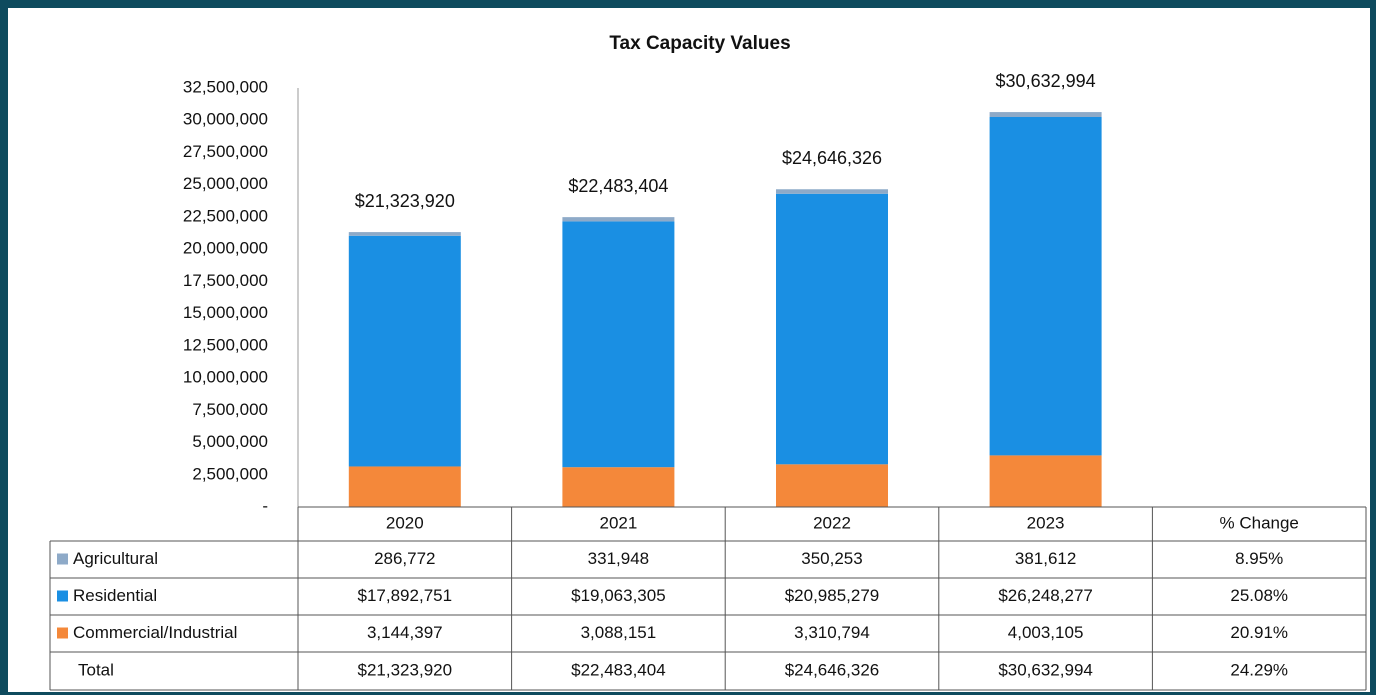 This screenshot has height=695, width=1376. Describe the element at coordinates (405, 595) in the screenshot. I see `table-cell: $17,892,751` at that location.